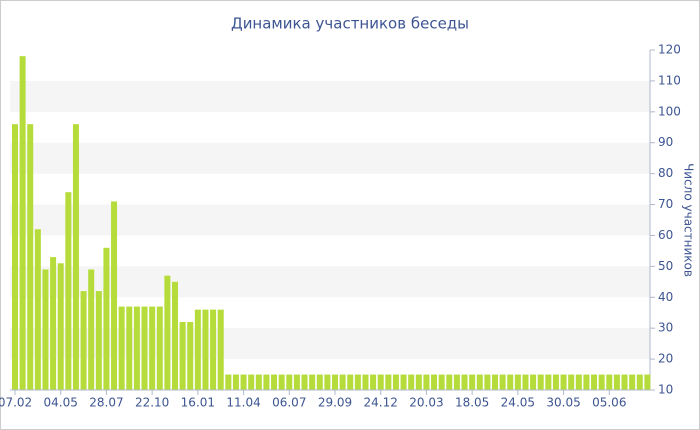  Describe the element at coordinates (665, 173) in the screenshot. I see `y-tick-label: 80` at that location.